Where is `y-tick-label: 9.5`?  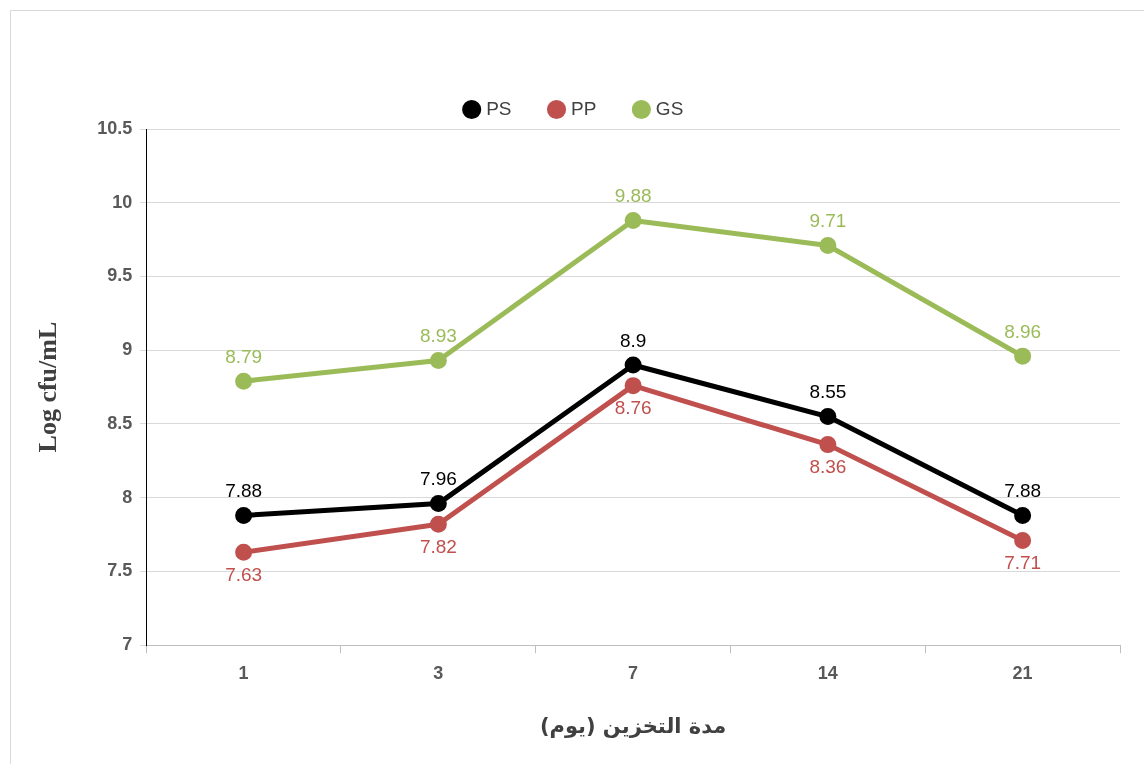
y-tick-label: 9.5 is located at coordinates (120, 275).